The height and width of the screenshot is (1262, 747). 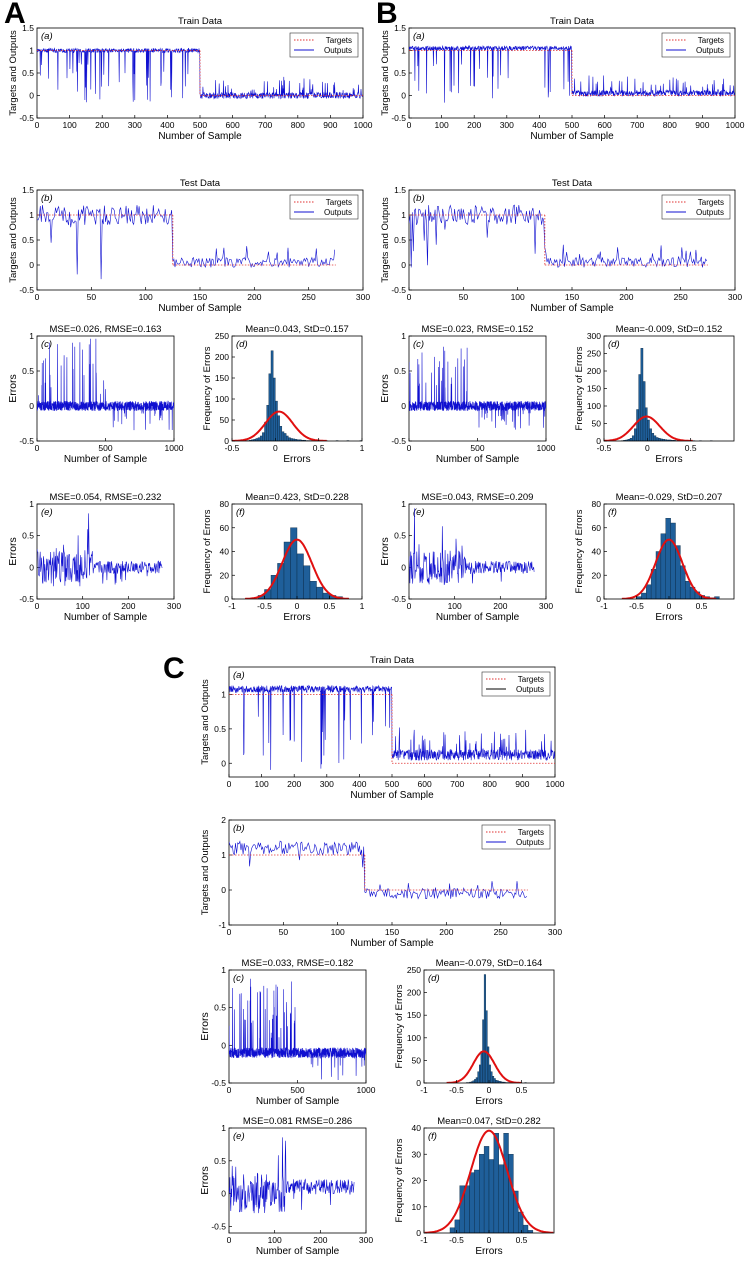 I want to click on y-tick-label: 50, so click(x=225, y=420).